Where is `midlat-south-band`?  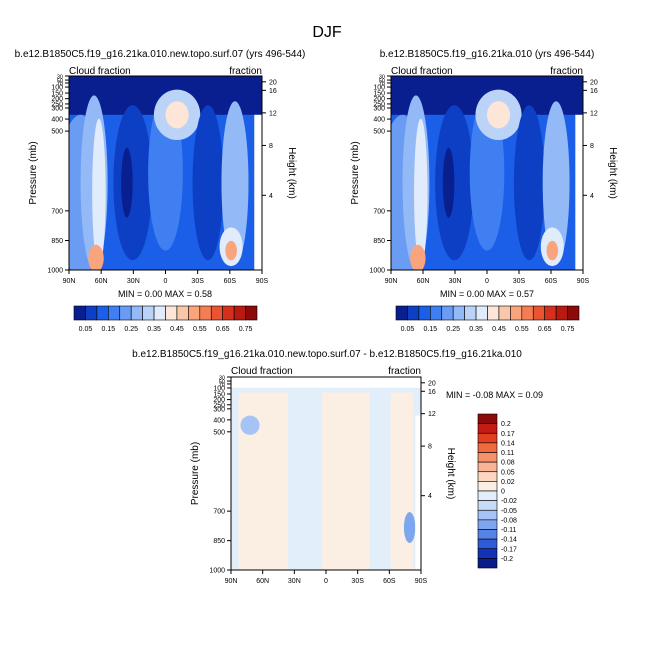
midlat-south-band is located at coordinates (556, 183).